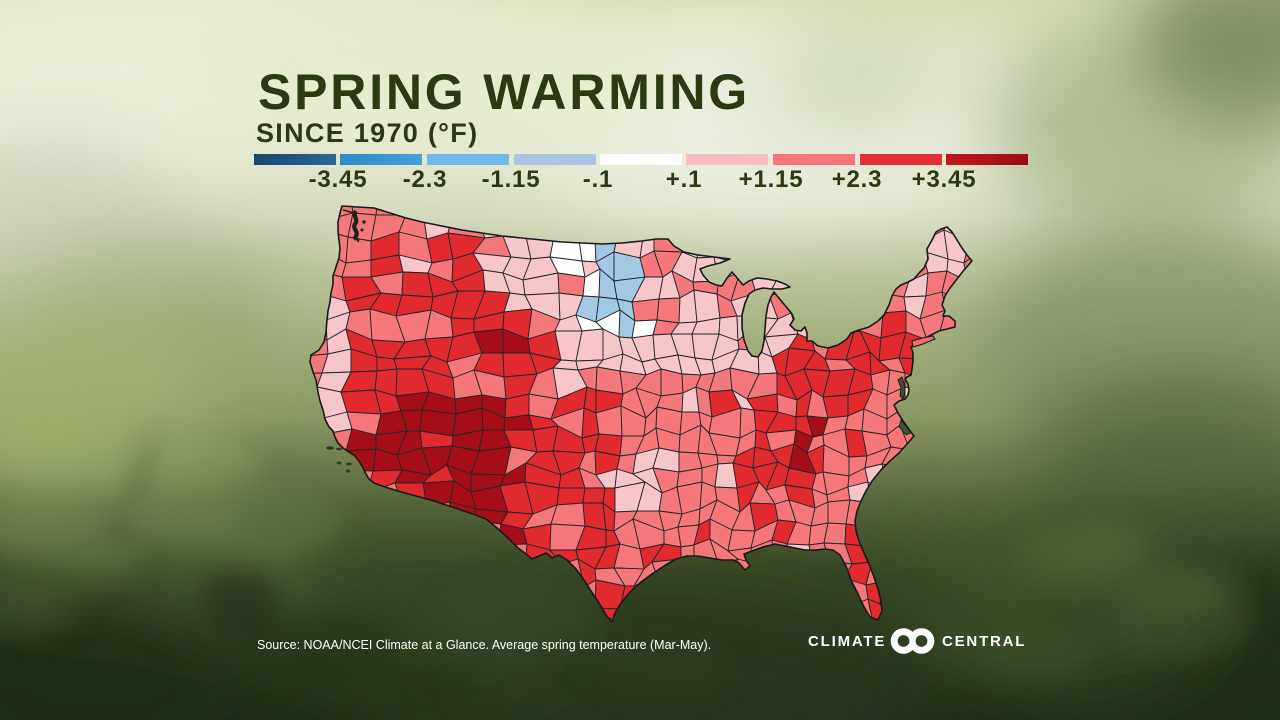 The image size is (1280, 720). Describe the element at coordinates (847, 641) in the screenshot. I see `svg-text: CLIMATE` at that location.